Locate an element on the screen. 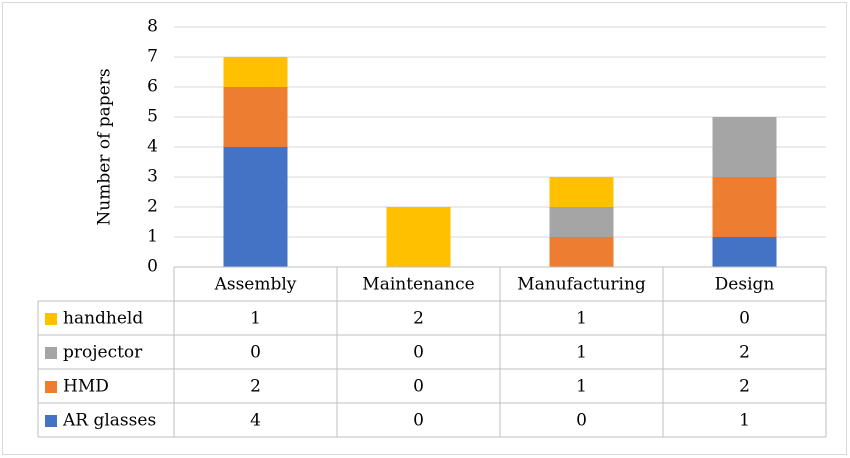  y-axis-label: Number of papers is located at coordinates (105, 146).